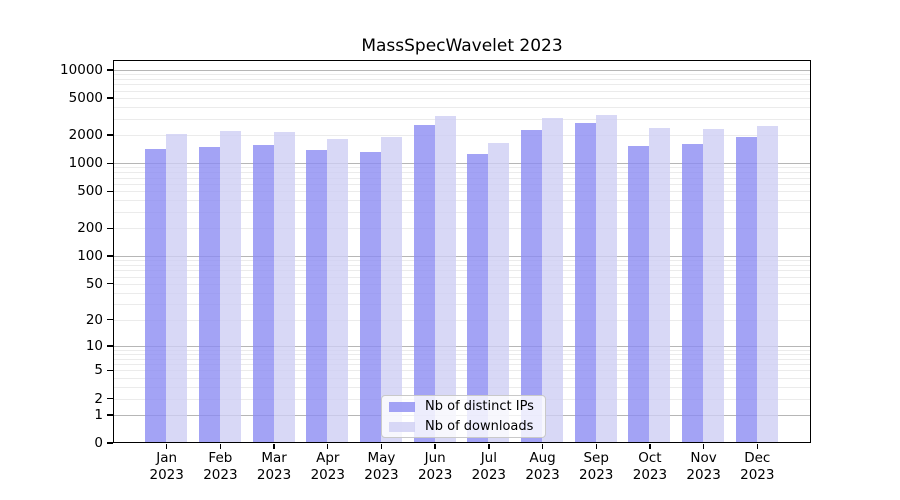  I want to click on y-tick-label: 2, so click(98, 398).